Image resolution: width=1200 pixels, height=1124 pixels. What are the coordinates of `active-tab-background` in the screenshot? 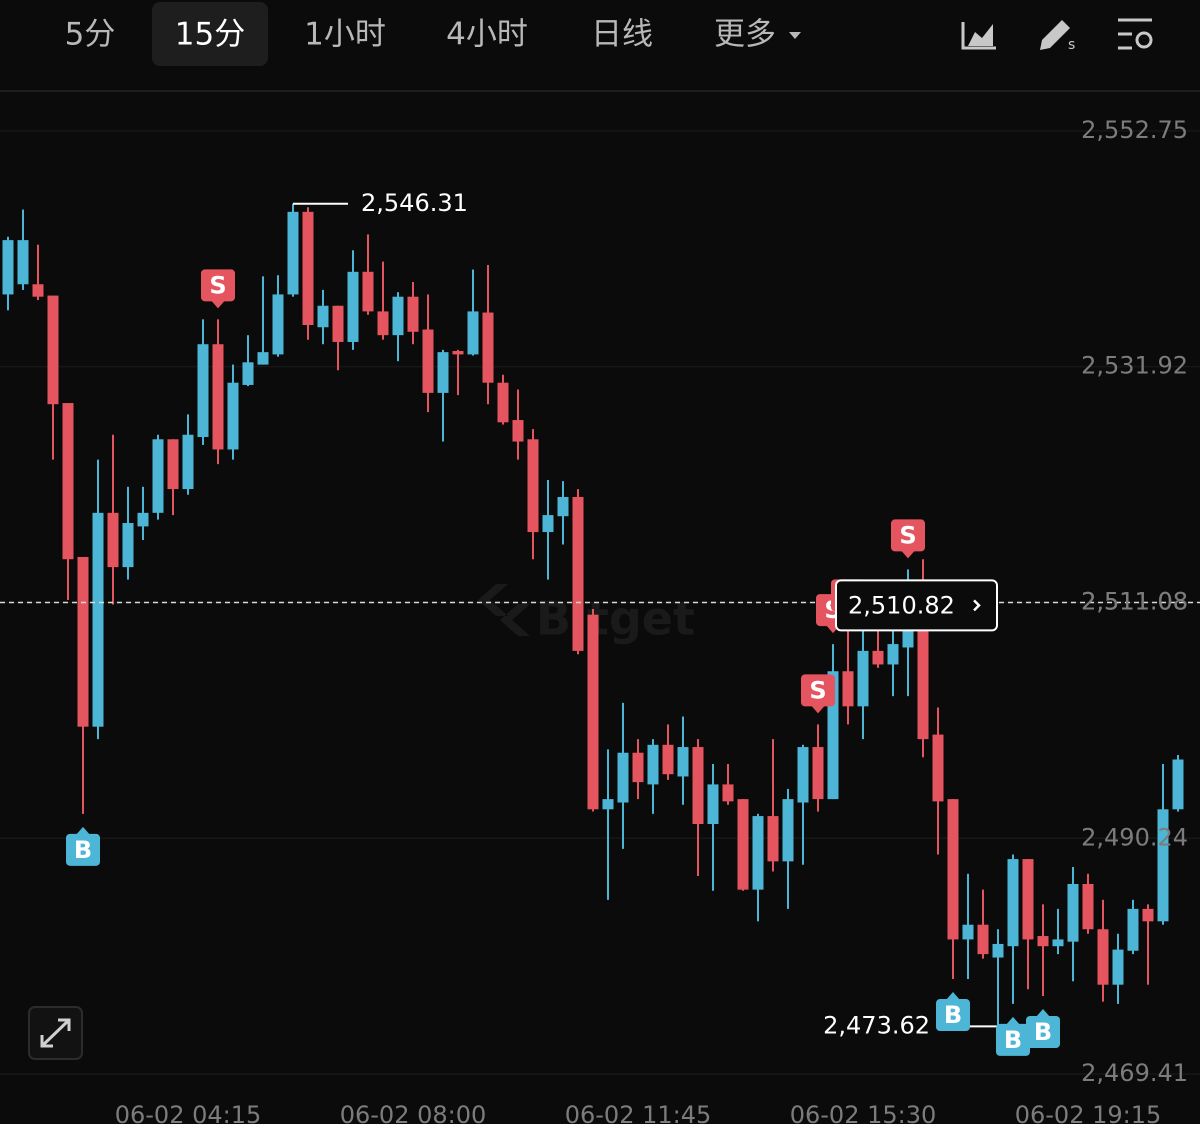 It's located at (210, 34).